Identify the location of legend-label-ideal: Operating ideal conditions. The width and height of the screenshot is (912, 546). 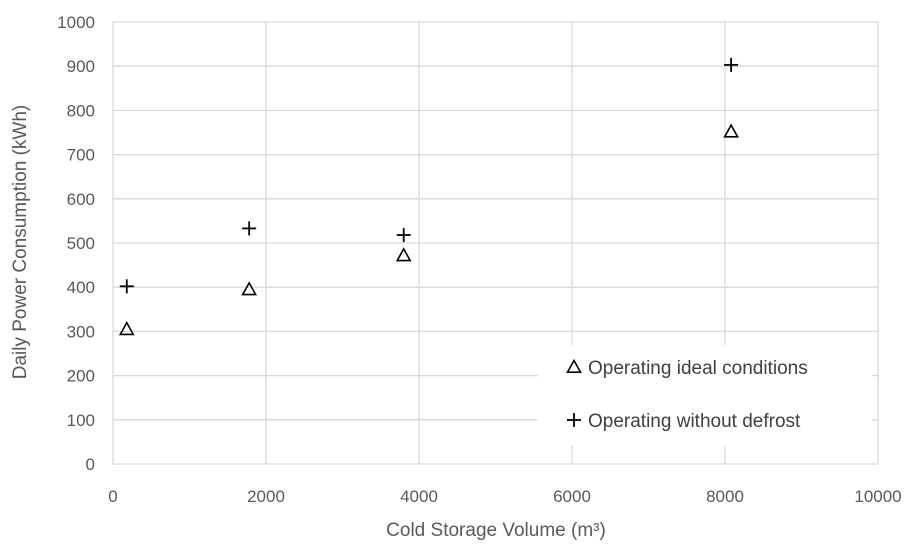
(698, 368).